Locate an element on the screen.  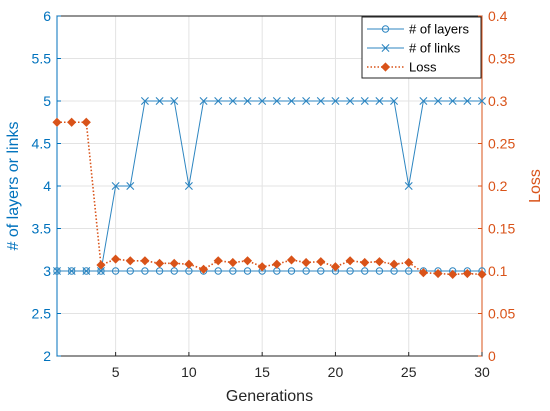
right-y-tick-label: 0.2 is located at coordinates (498, 186).